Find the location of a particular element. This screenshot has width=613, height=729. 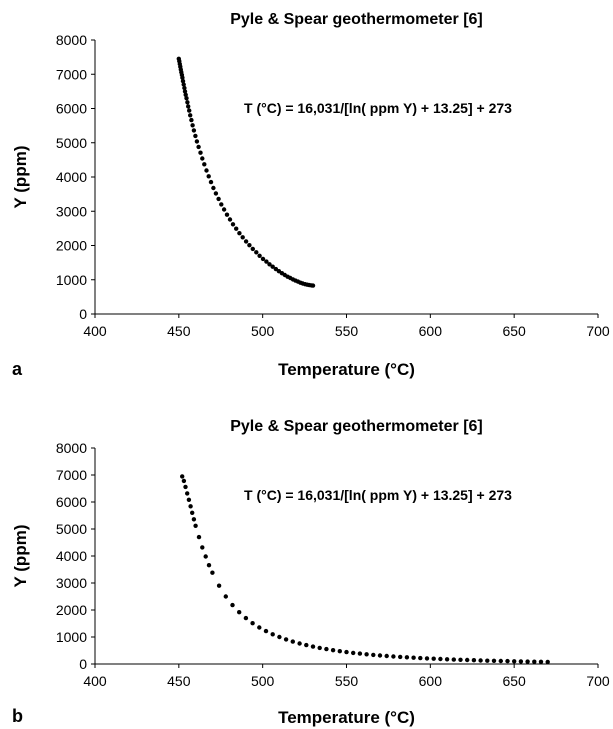

y-tick-label: 6000 is located at coordinates (71, 109).